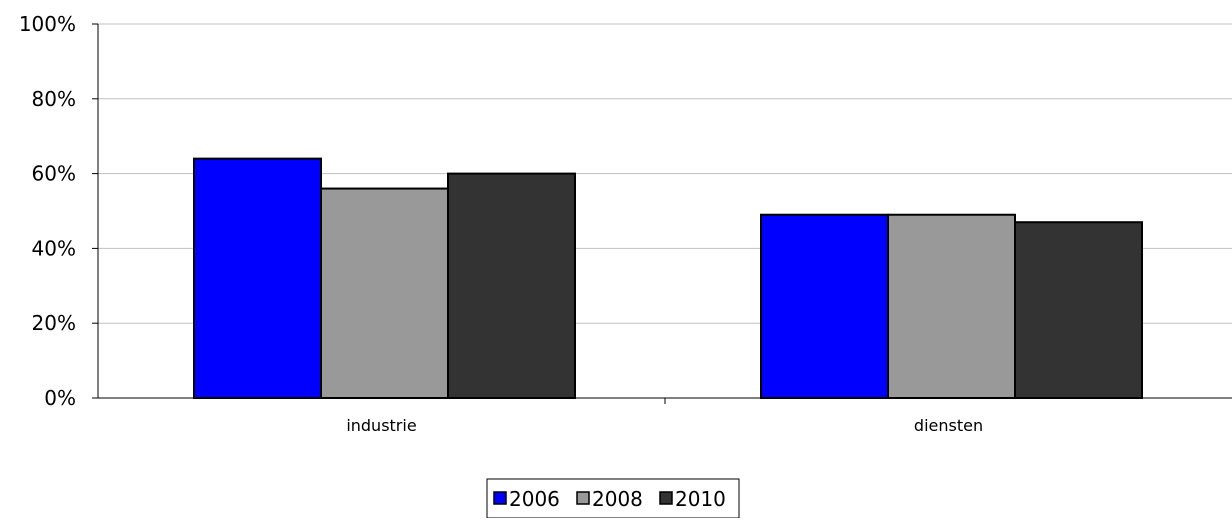  I want to click on bar-diensten-2008, so click(951, 306).